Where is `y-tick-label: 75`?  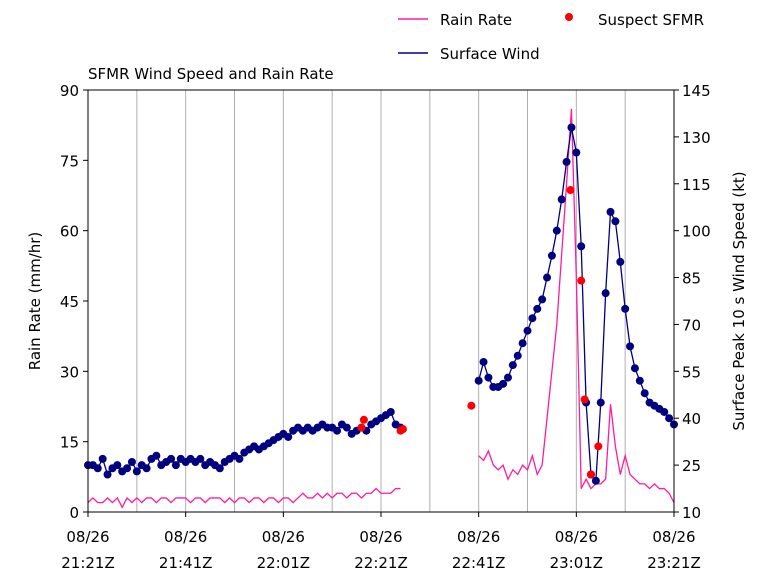
y-tick-label: 75 is located at coordinates (69, 161).